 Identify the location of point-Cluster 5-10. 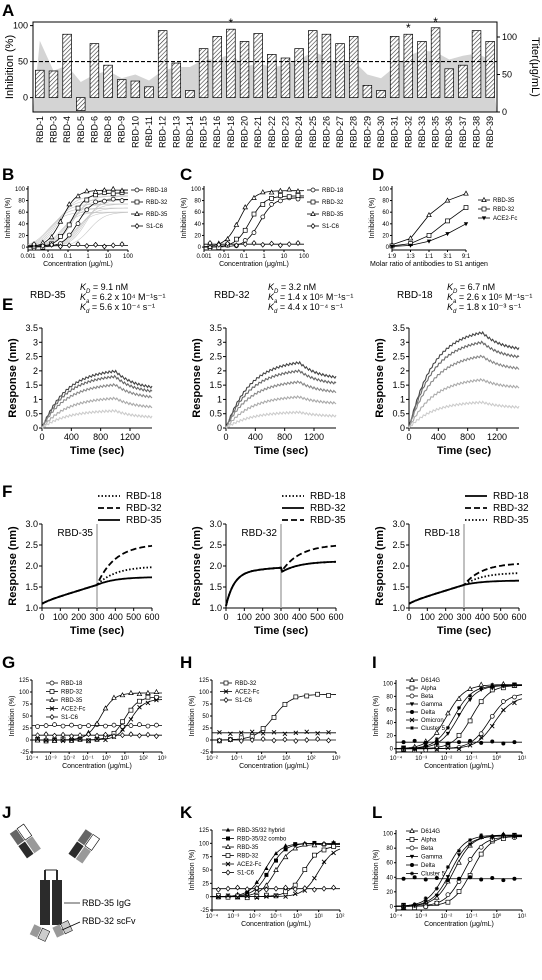
(514, 684).